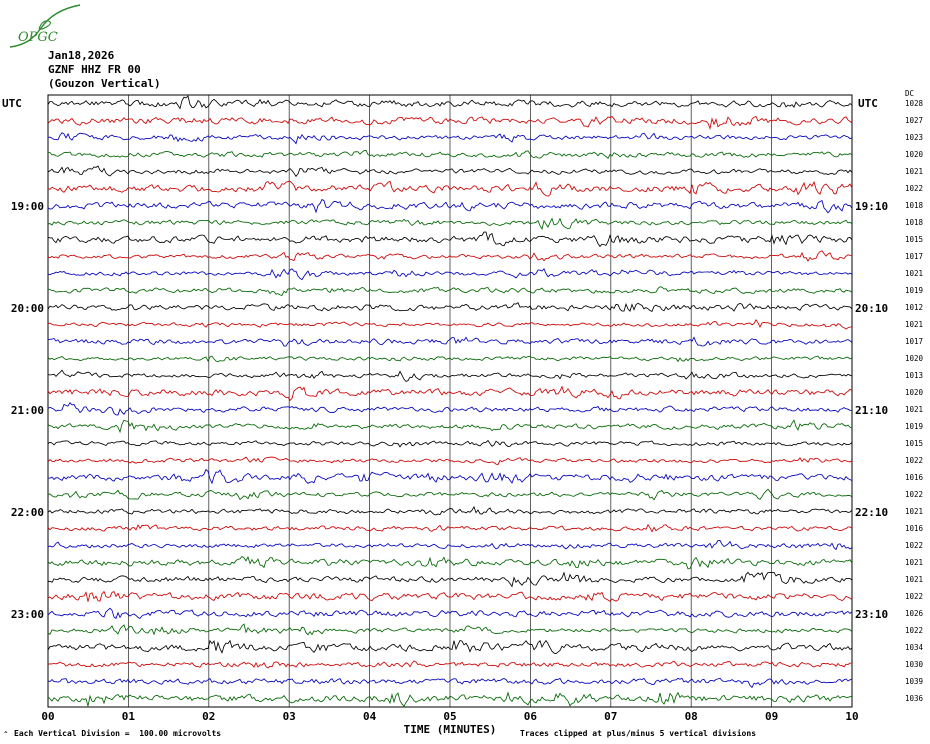 Image resolution: width=930 pixels, height=744 pixels. I want to click on left-time-label: 23:00, so click(27, 614).